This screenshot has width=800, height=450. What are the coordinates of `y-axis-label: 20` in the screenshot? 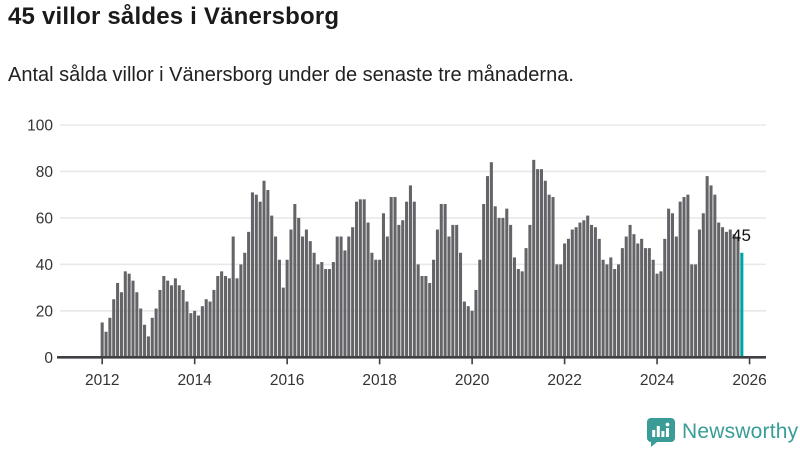 It's located at (45, 311).